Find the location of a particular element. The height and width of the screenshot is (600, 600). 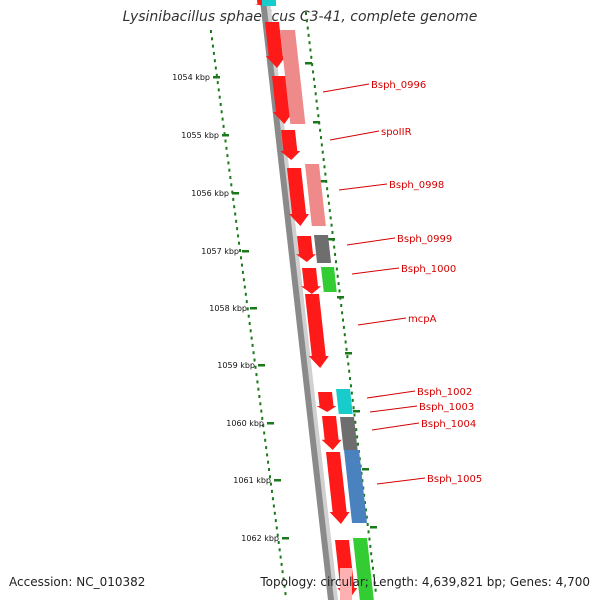

cds-outer-green is located at coordinates (329, 279).